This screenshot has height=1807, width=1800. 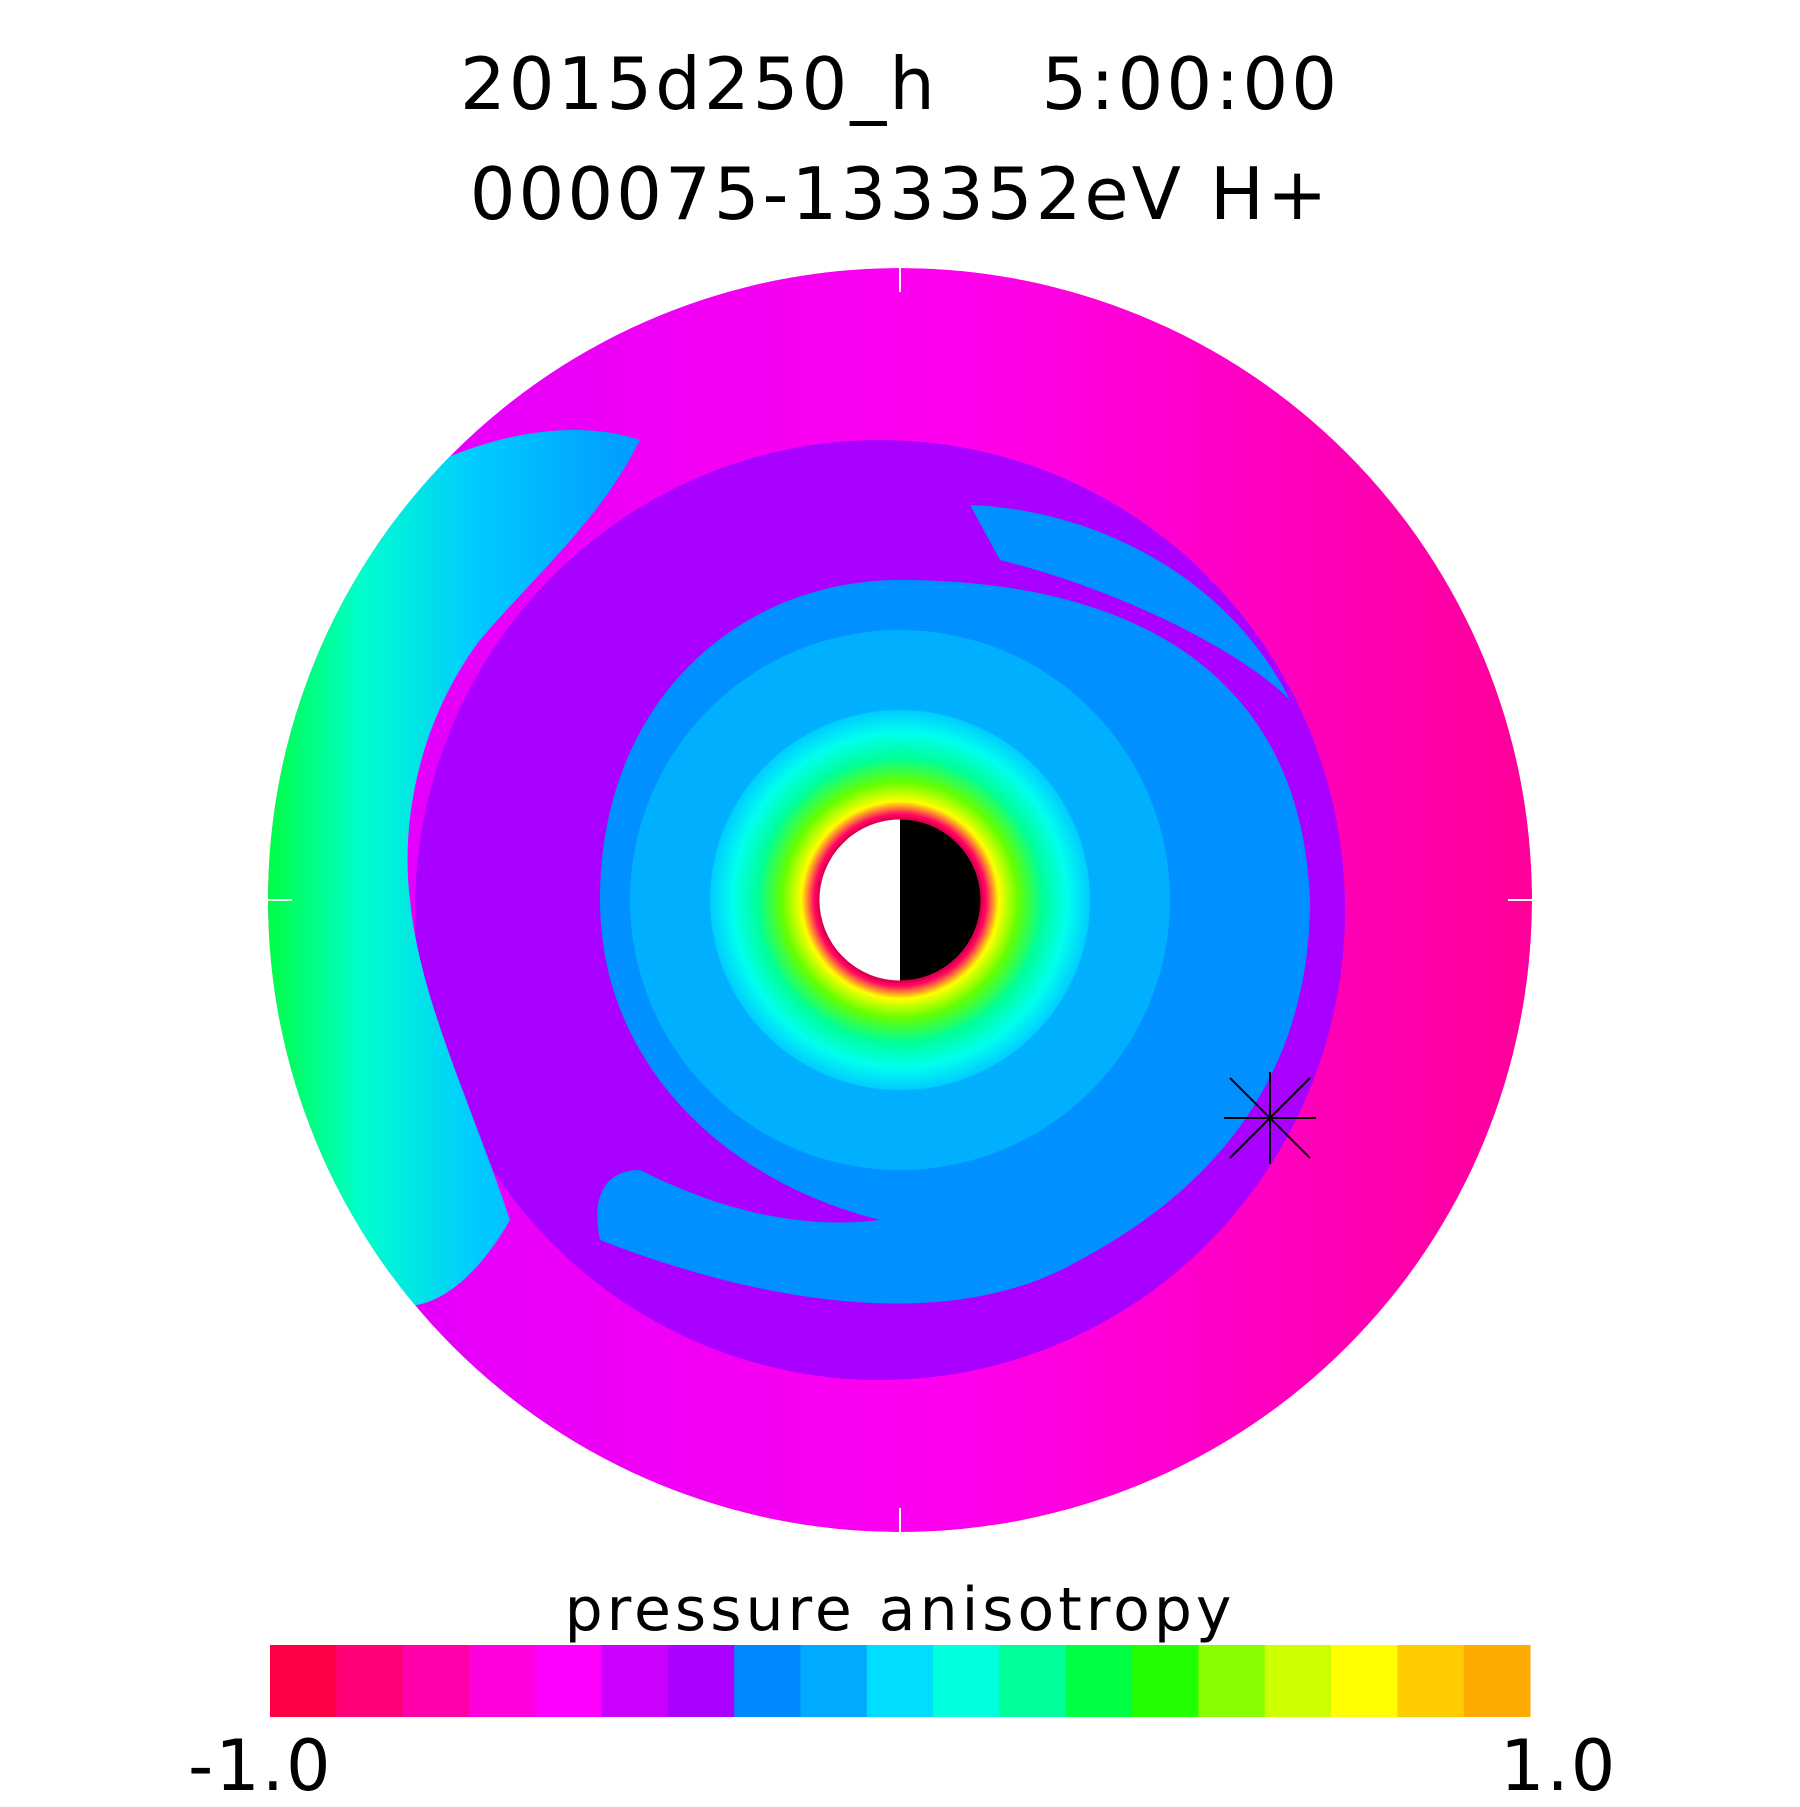 What do you see at coordinates (900, 1610) in the screenshot?
I see `colorbar-label: pressure anisotropy` at bounding box center [900, 1610].